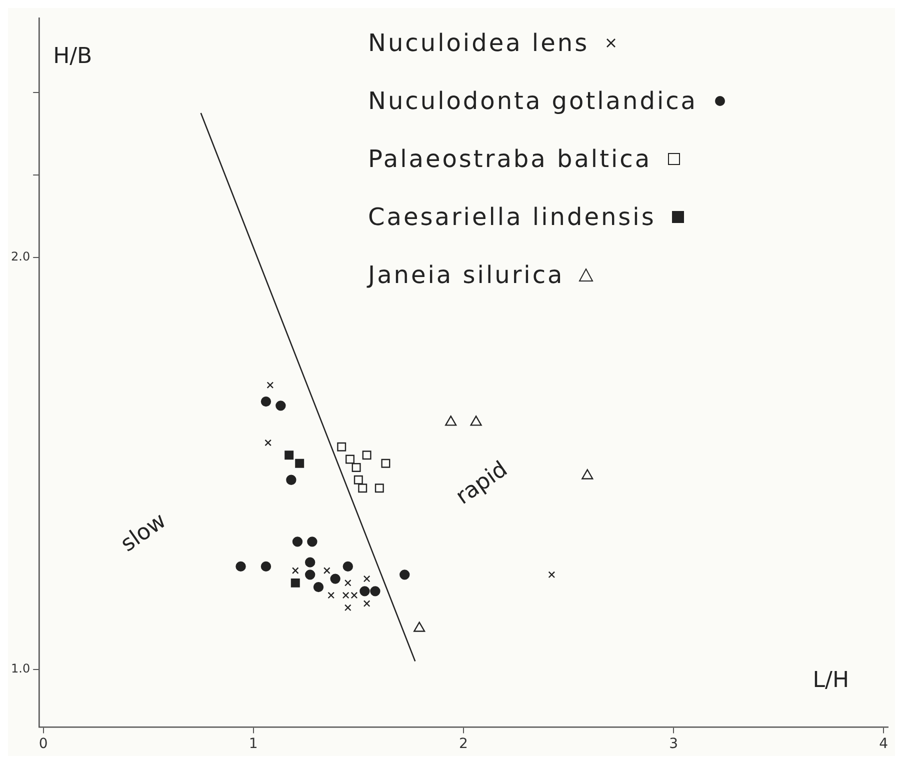 The image size is (903, 764). What do you see at coordinates (673, 744) in the screenshot?
I see `x-tick-label: 3` at bounding box center [673, 744].